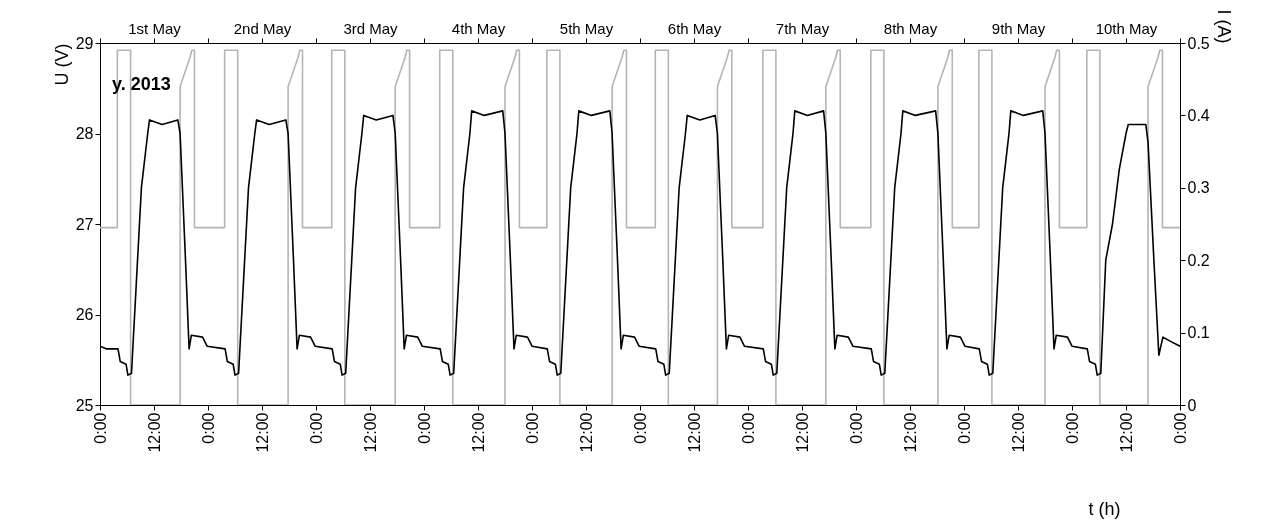  Describe the element at coordinates (371, 28) in the screenshot. I see `x2-tick-label: 3rd May` at that location.